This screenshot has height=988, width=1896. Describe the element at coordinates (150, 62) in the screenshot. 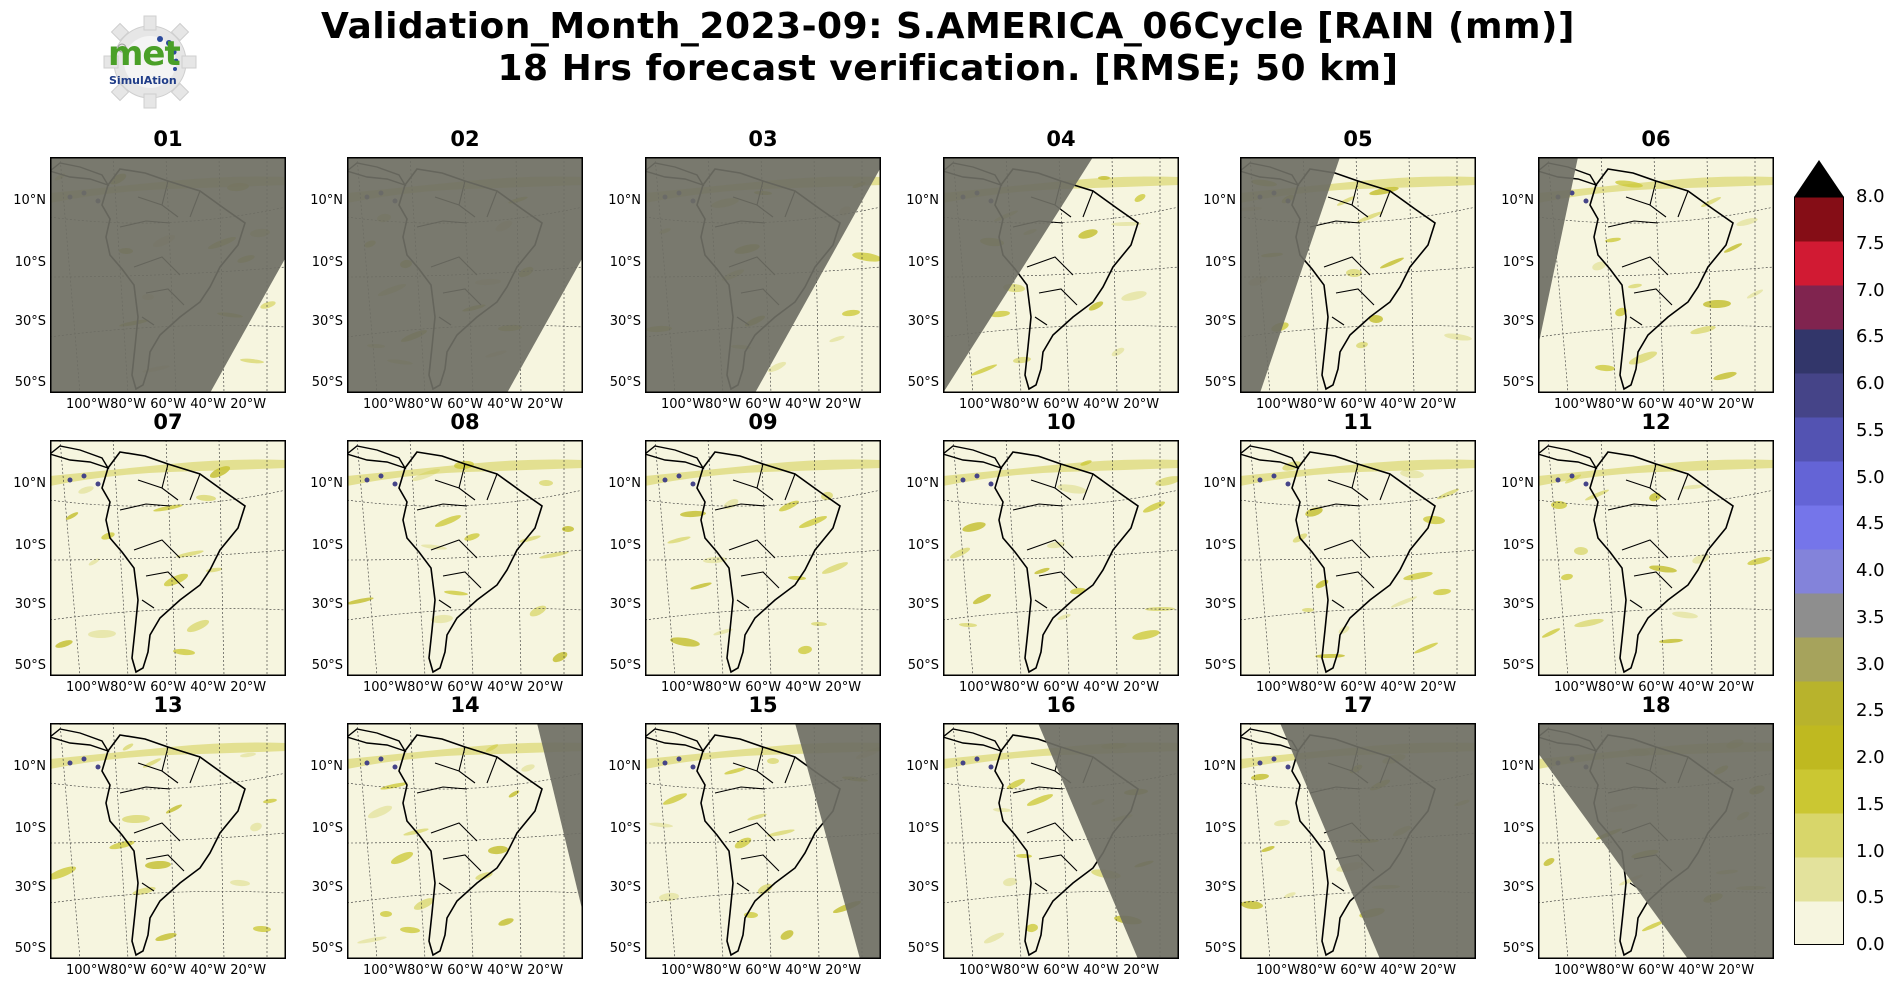

I see `met-simulation-logo: met SimulAtion` at that location.